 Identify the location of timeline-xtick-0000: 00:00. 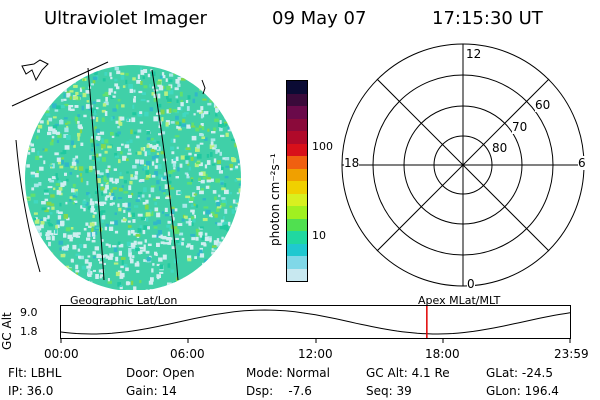
(61, 354).